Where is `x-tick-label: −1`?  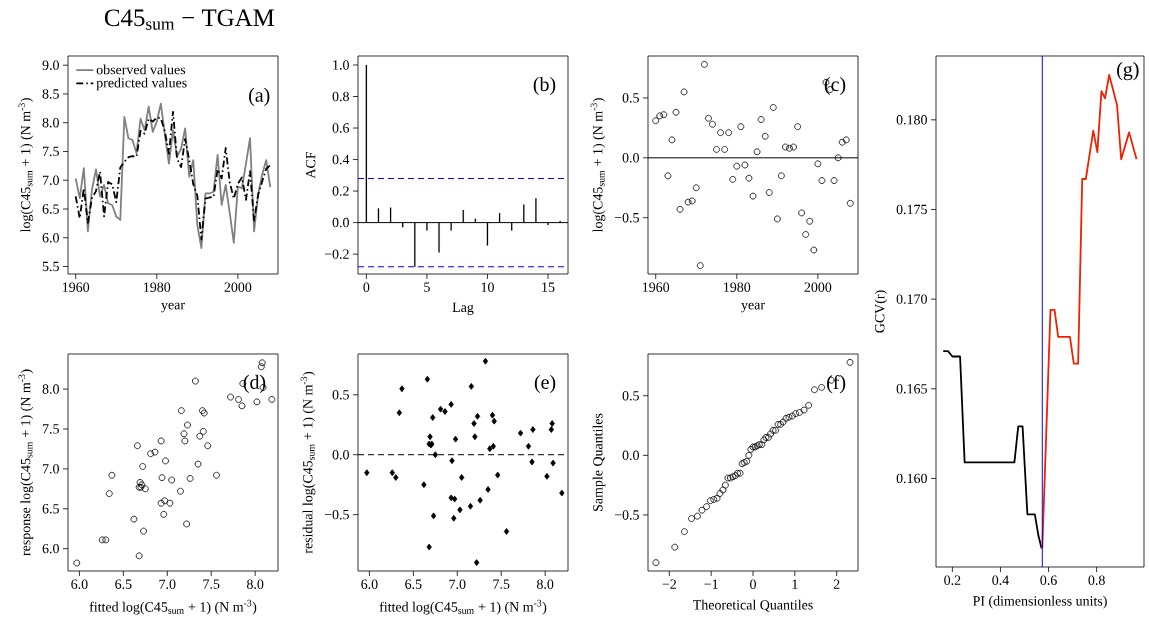 x-tick-label: −1 is located at coordinates (711, 584).